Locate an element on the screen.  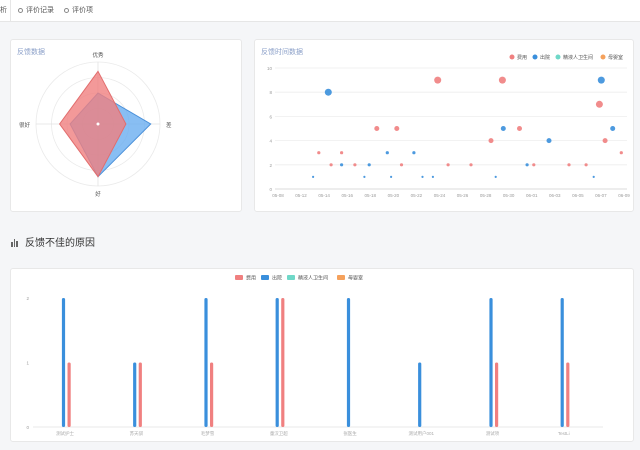
radar-series-area is located at coordinates (92, 124).